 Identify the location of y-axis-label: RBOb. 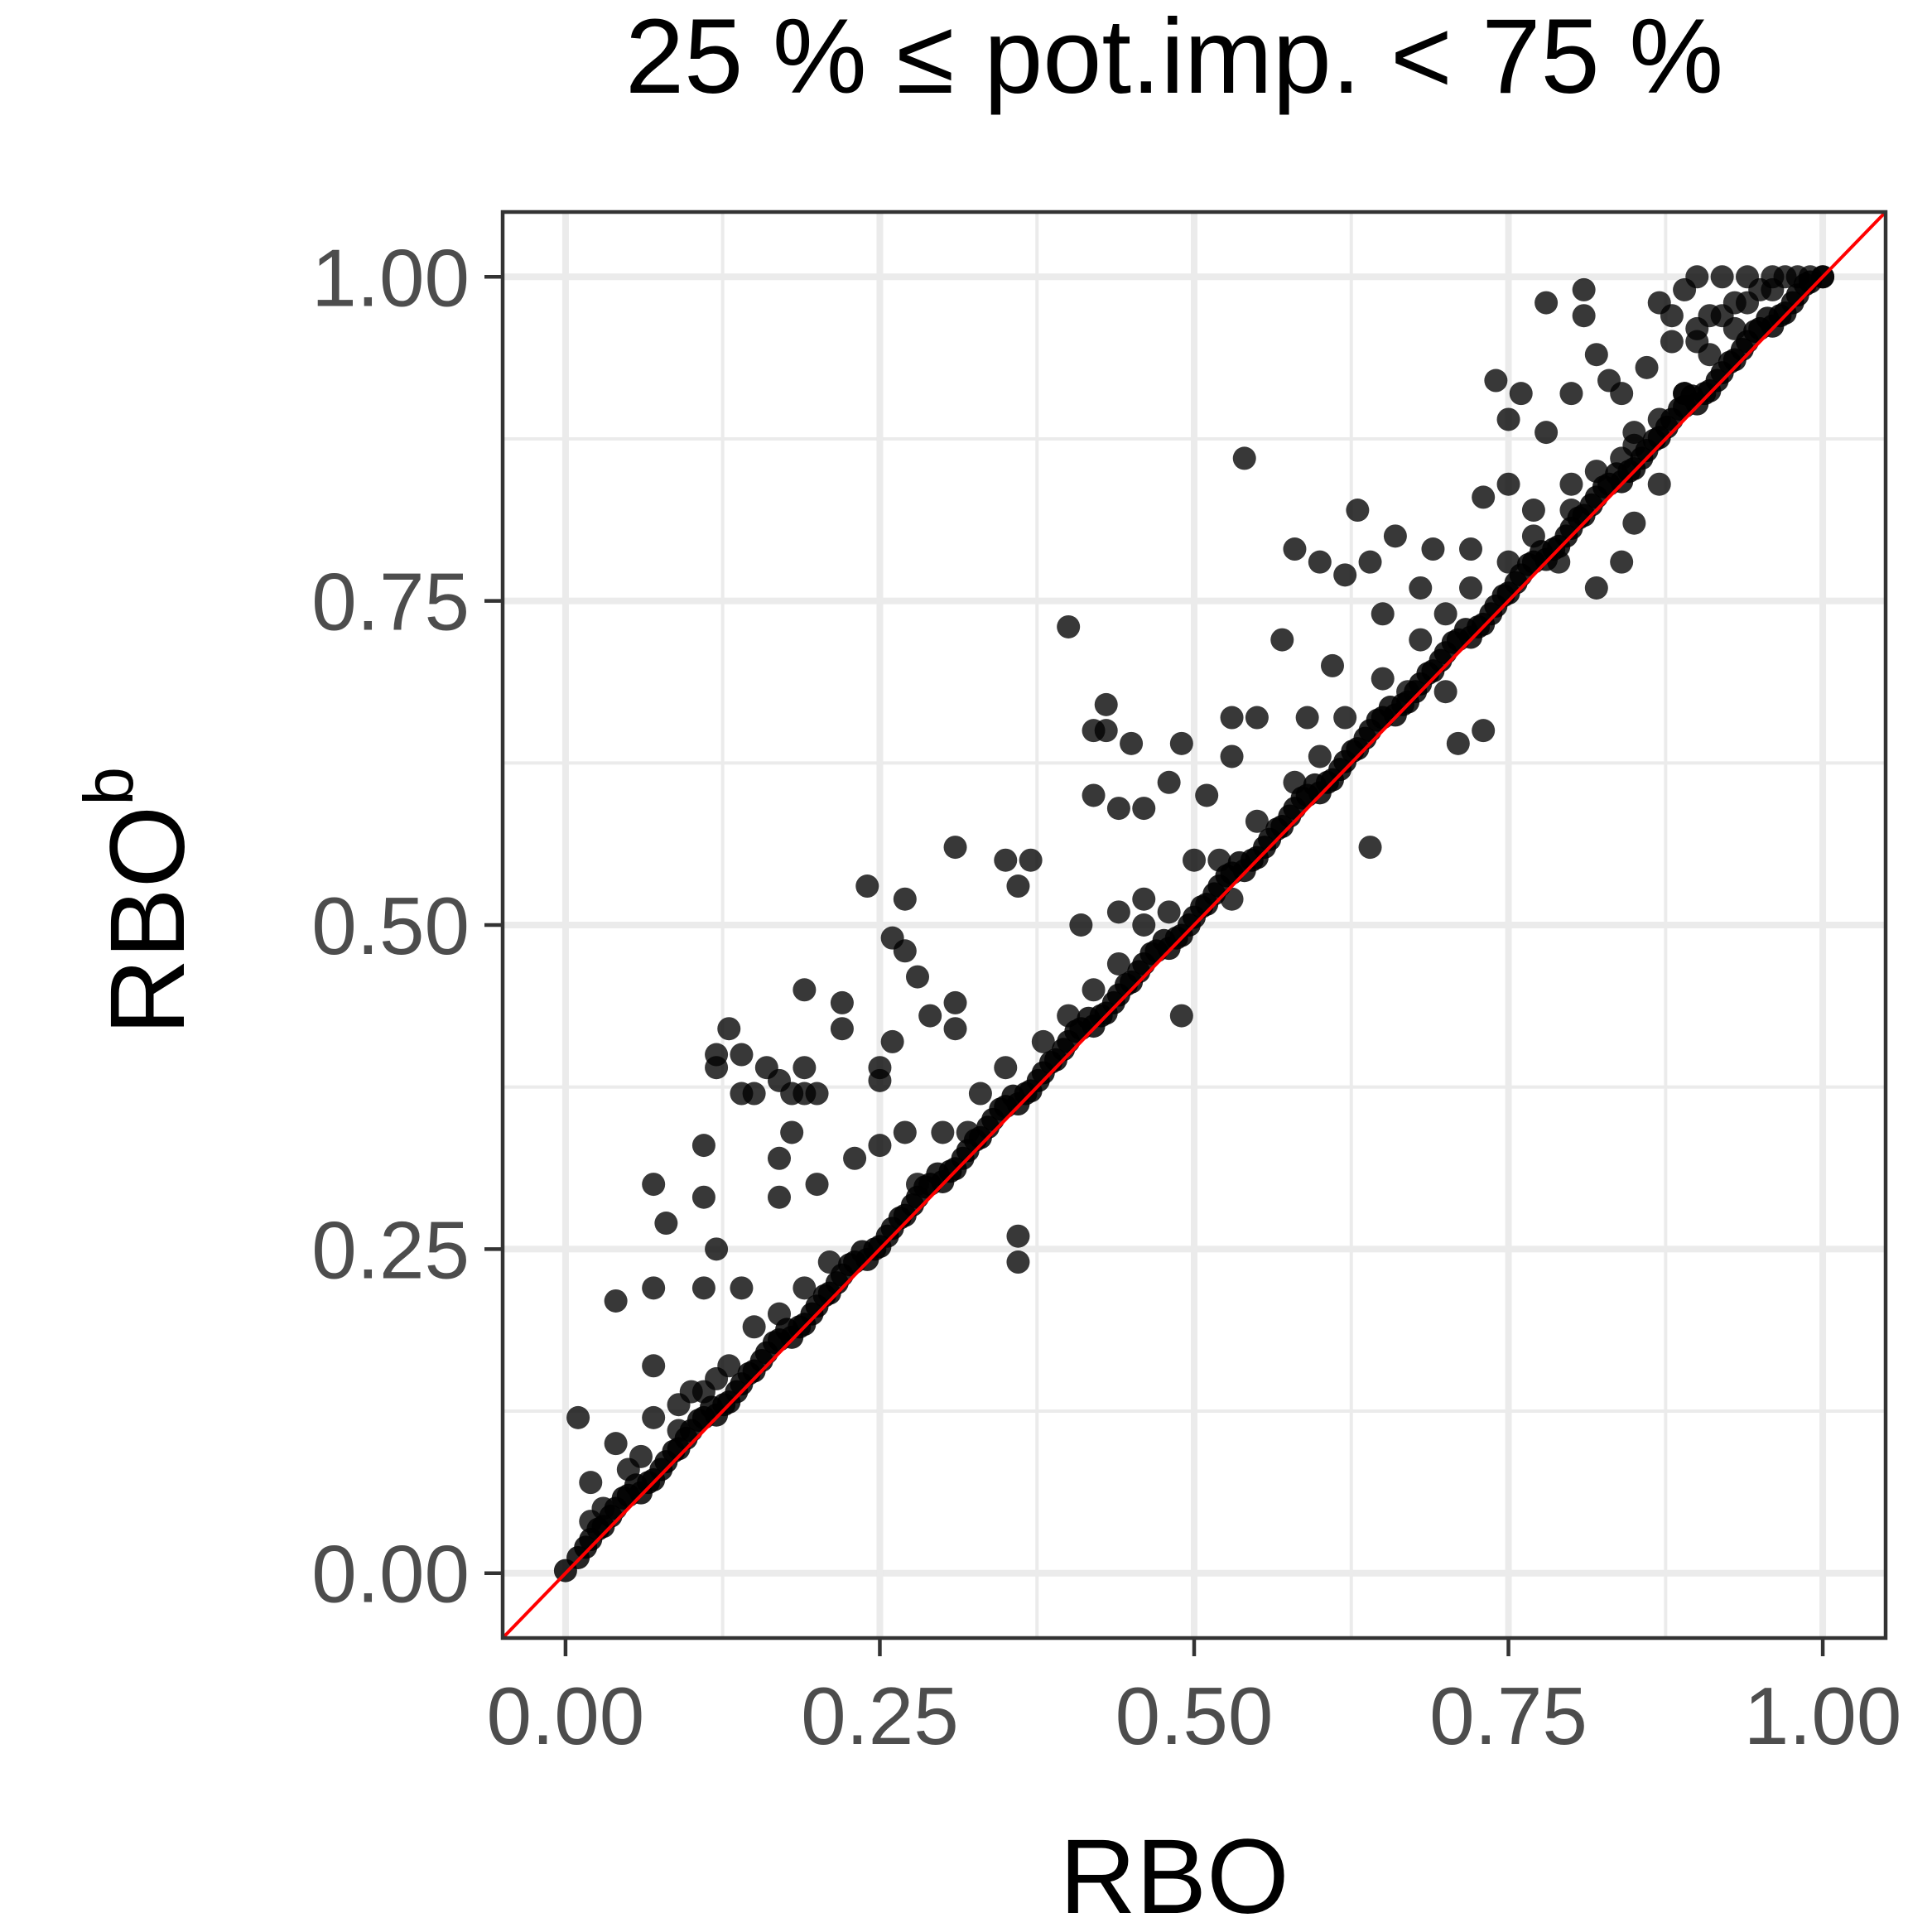
(138, 901).